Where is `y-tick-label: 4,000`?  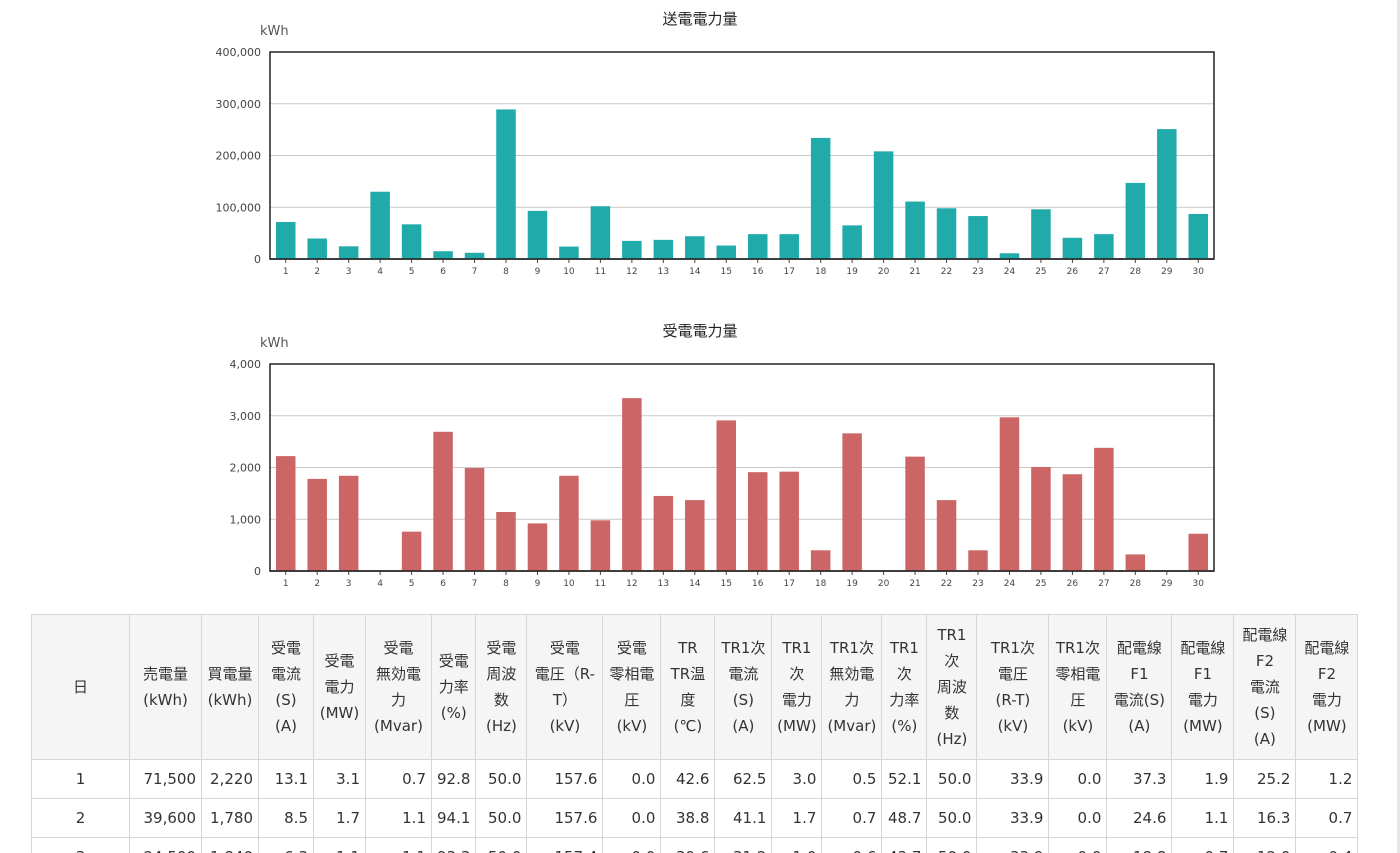
y-tick-label: 4,000 is located at coordinates (246, 364).